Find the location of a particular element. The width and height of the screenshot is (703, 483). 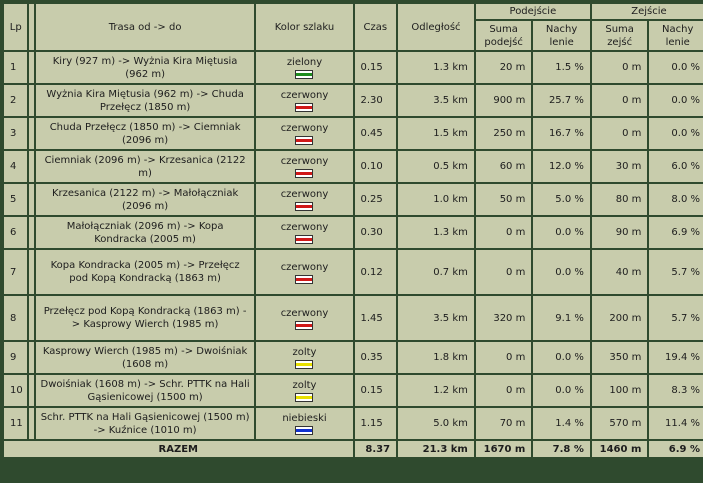

distance-cell: 1.8 km is located at coordinates (436, 357).